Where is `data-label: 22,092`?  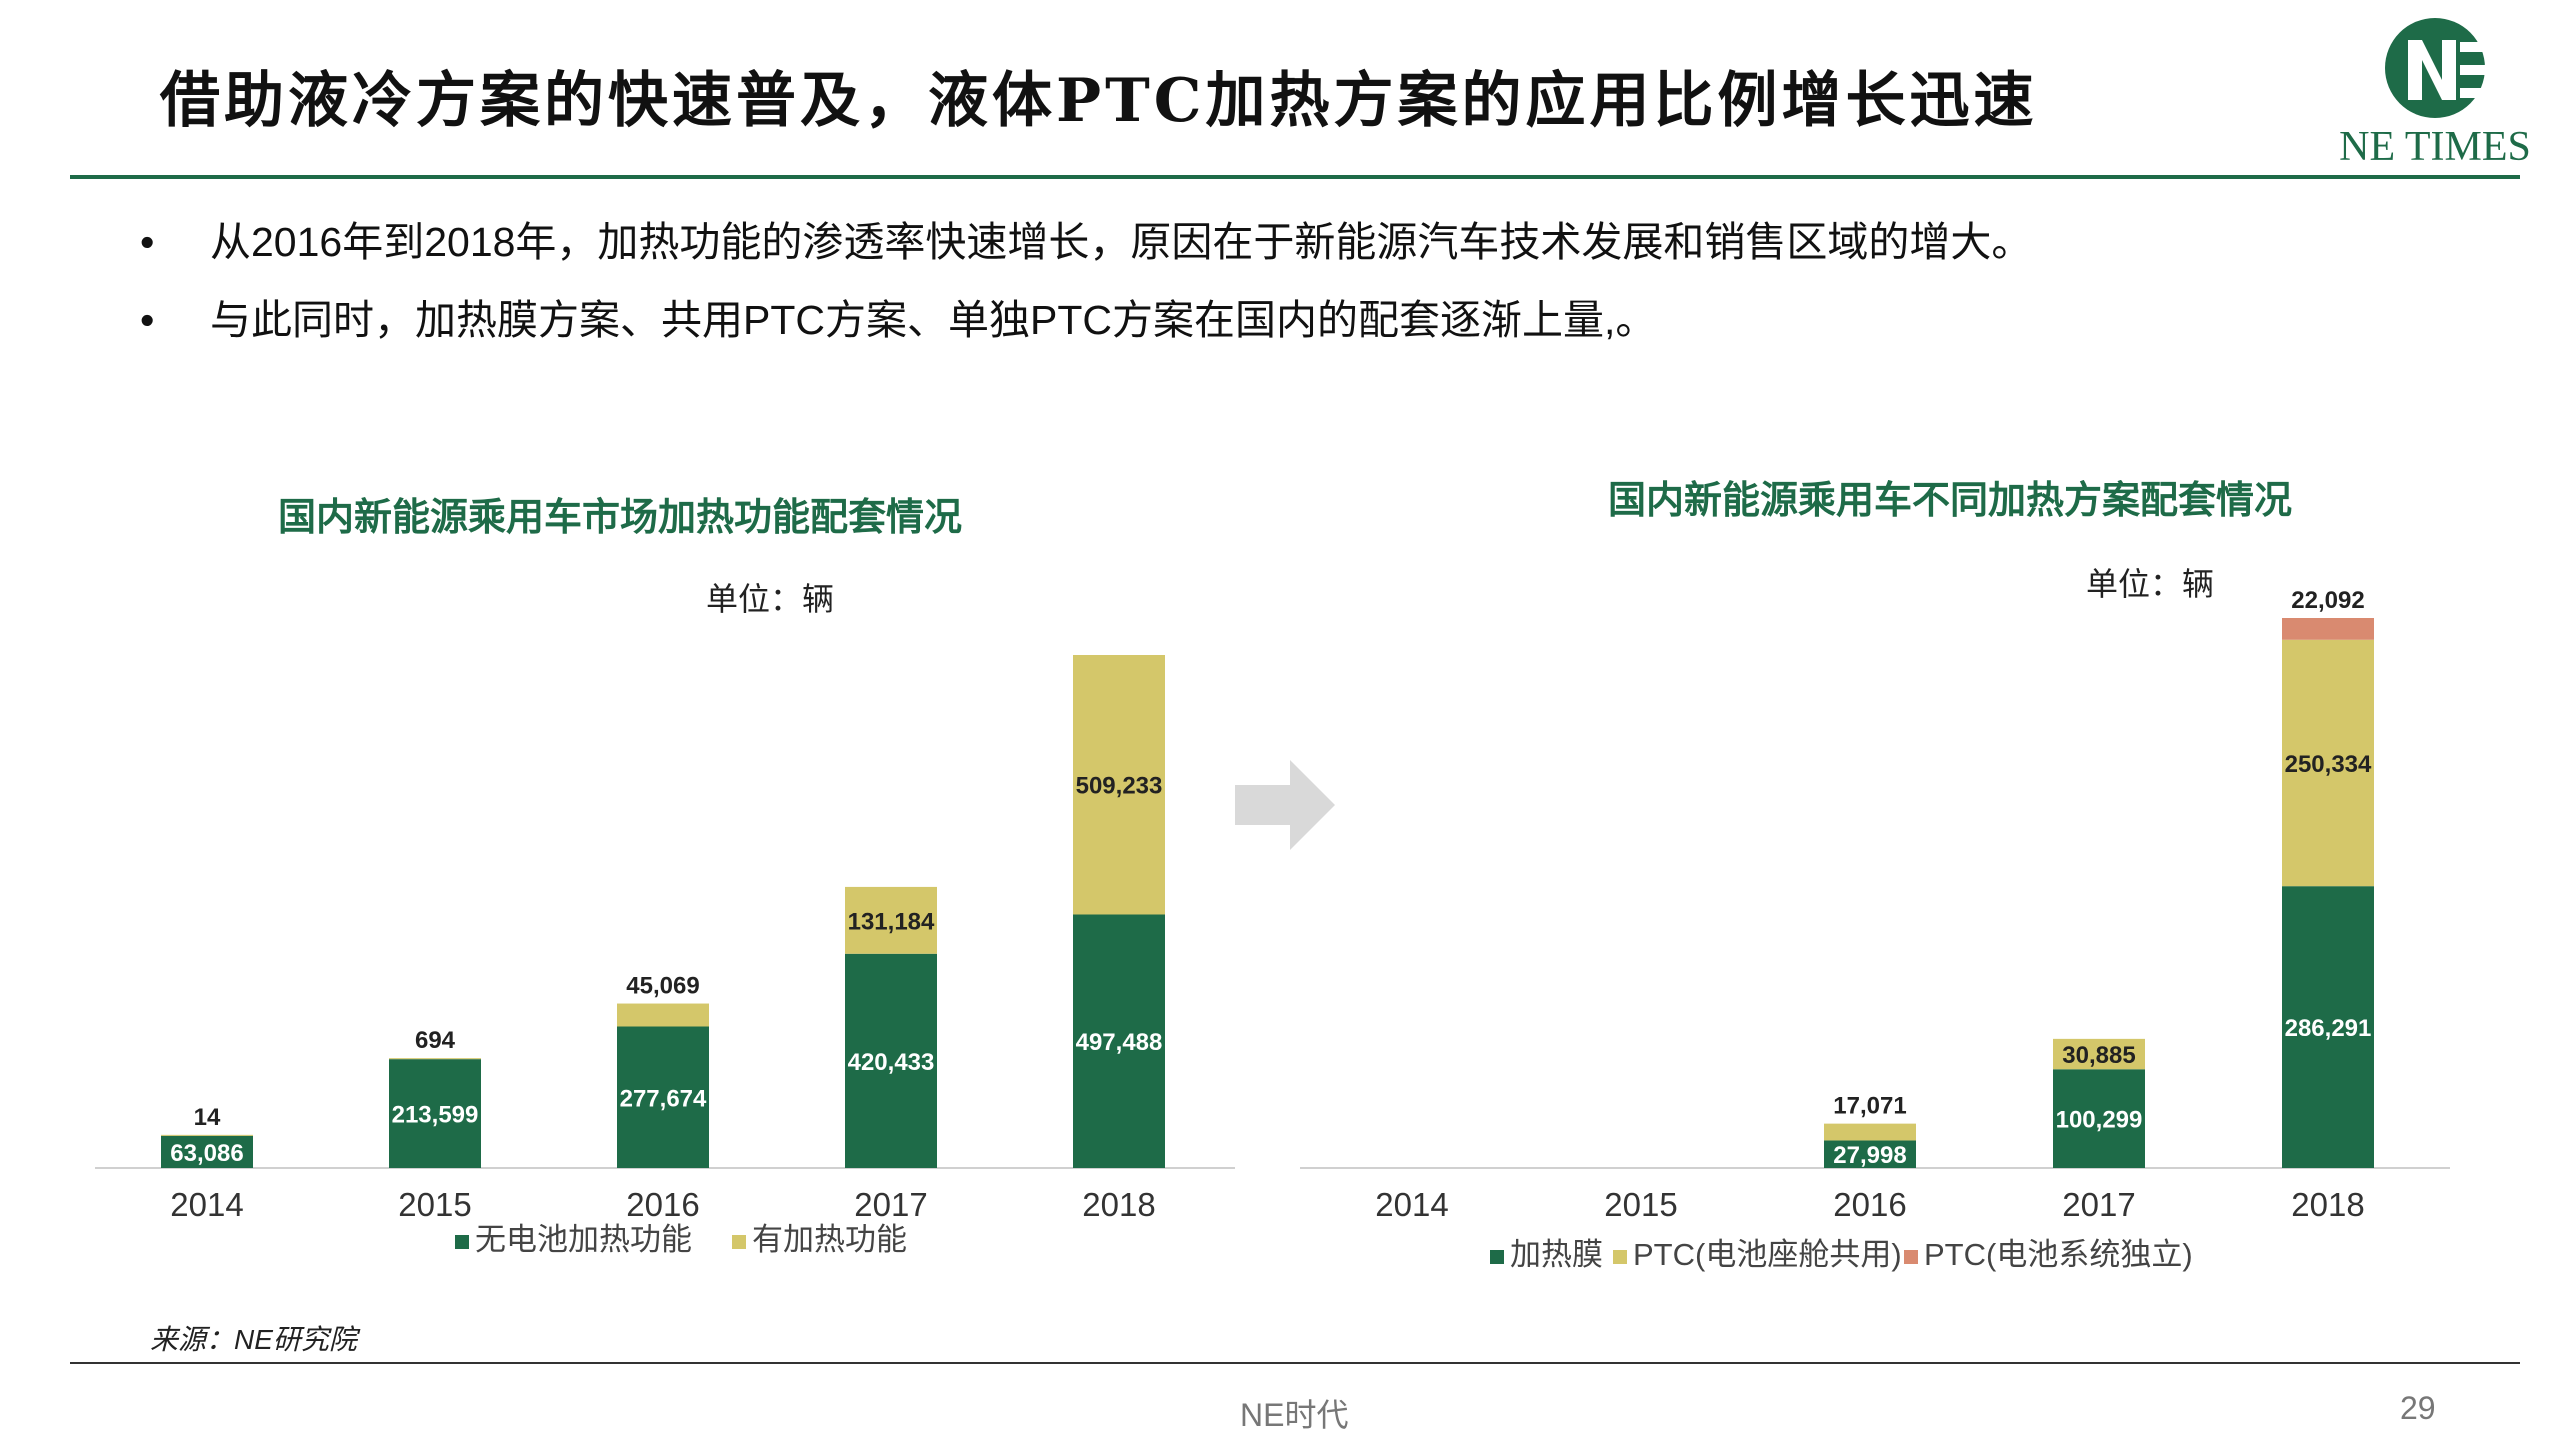 data-label: 22,092 is located at coordinates (2327, 600).